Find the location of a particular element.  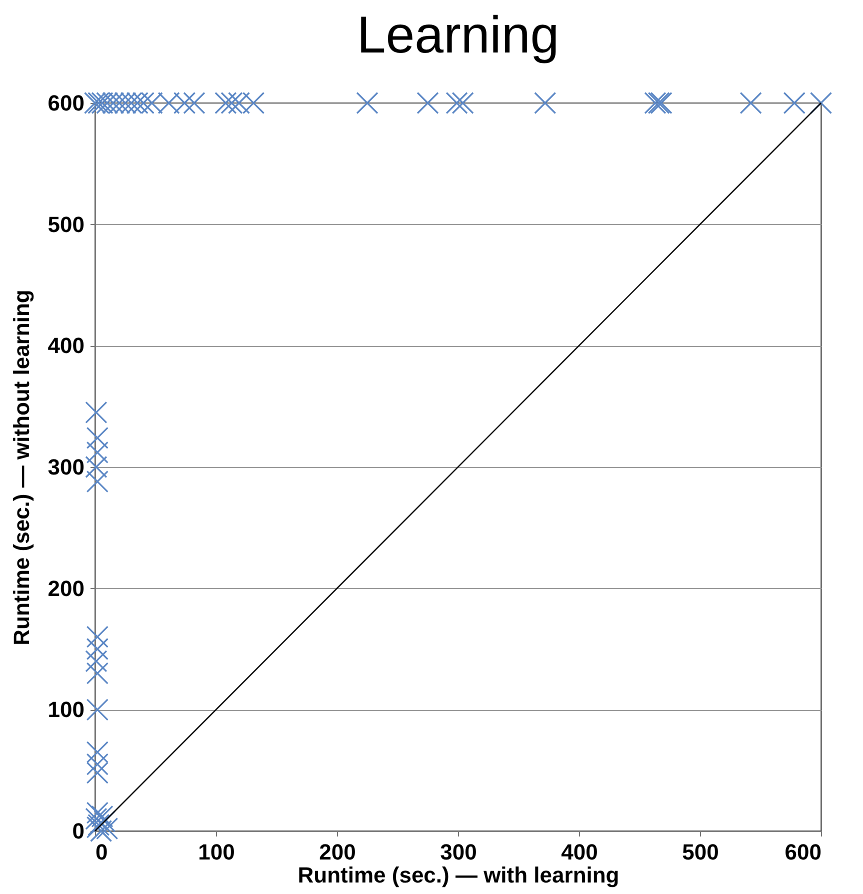

x-tick-label: 200 is located at coordinates (337, 852).